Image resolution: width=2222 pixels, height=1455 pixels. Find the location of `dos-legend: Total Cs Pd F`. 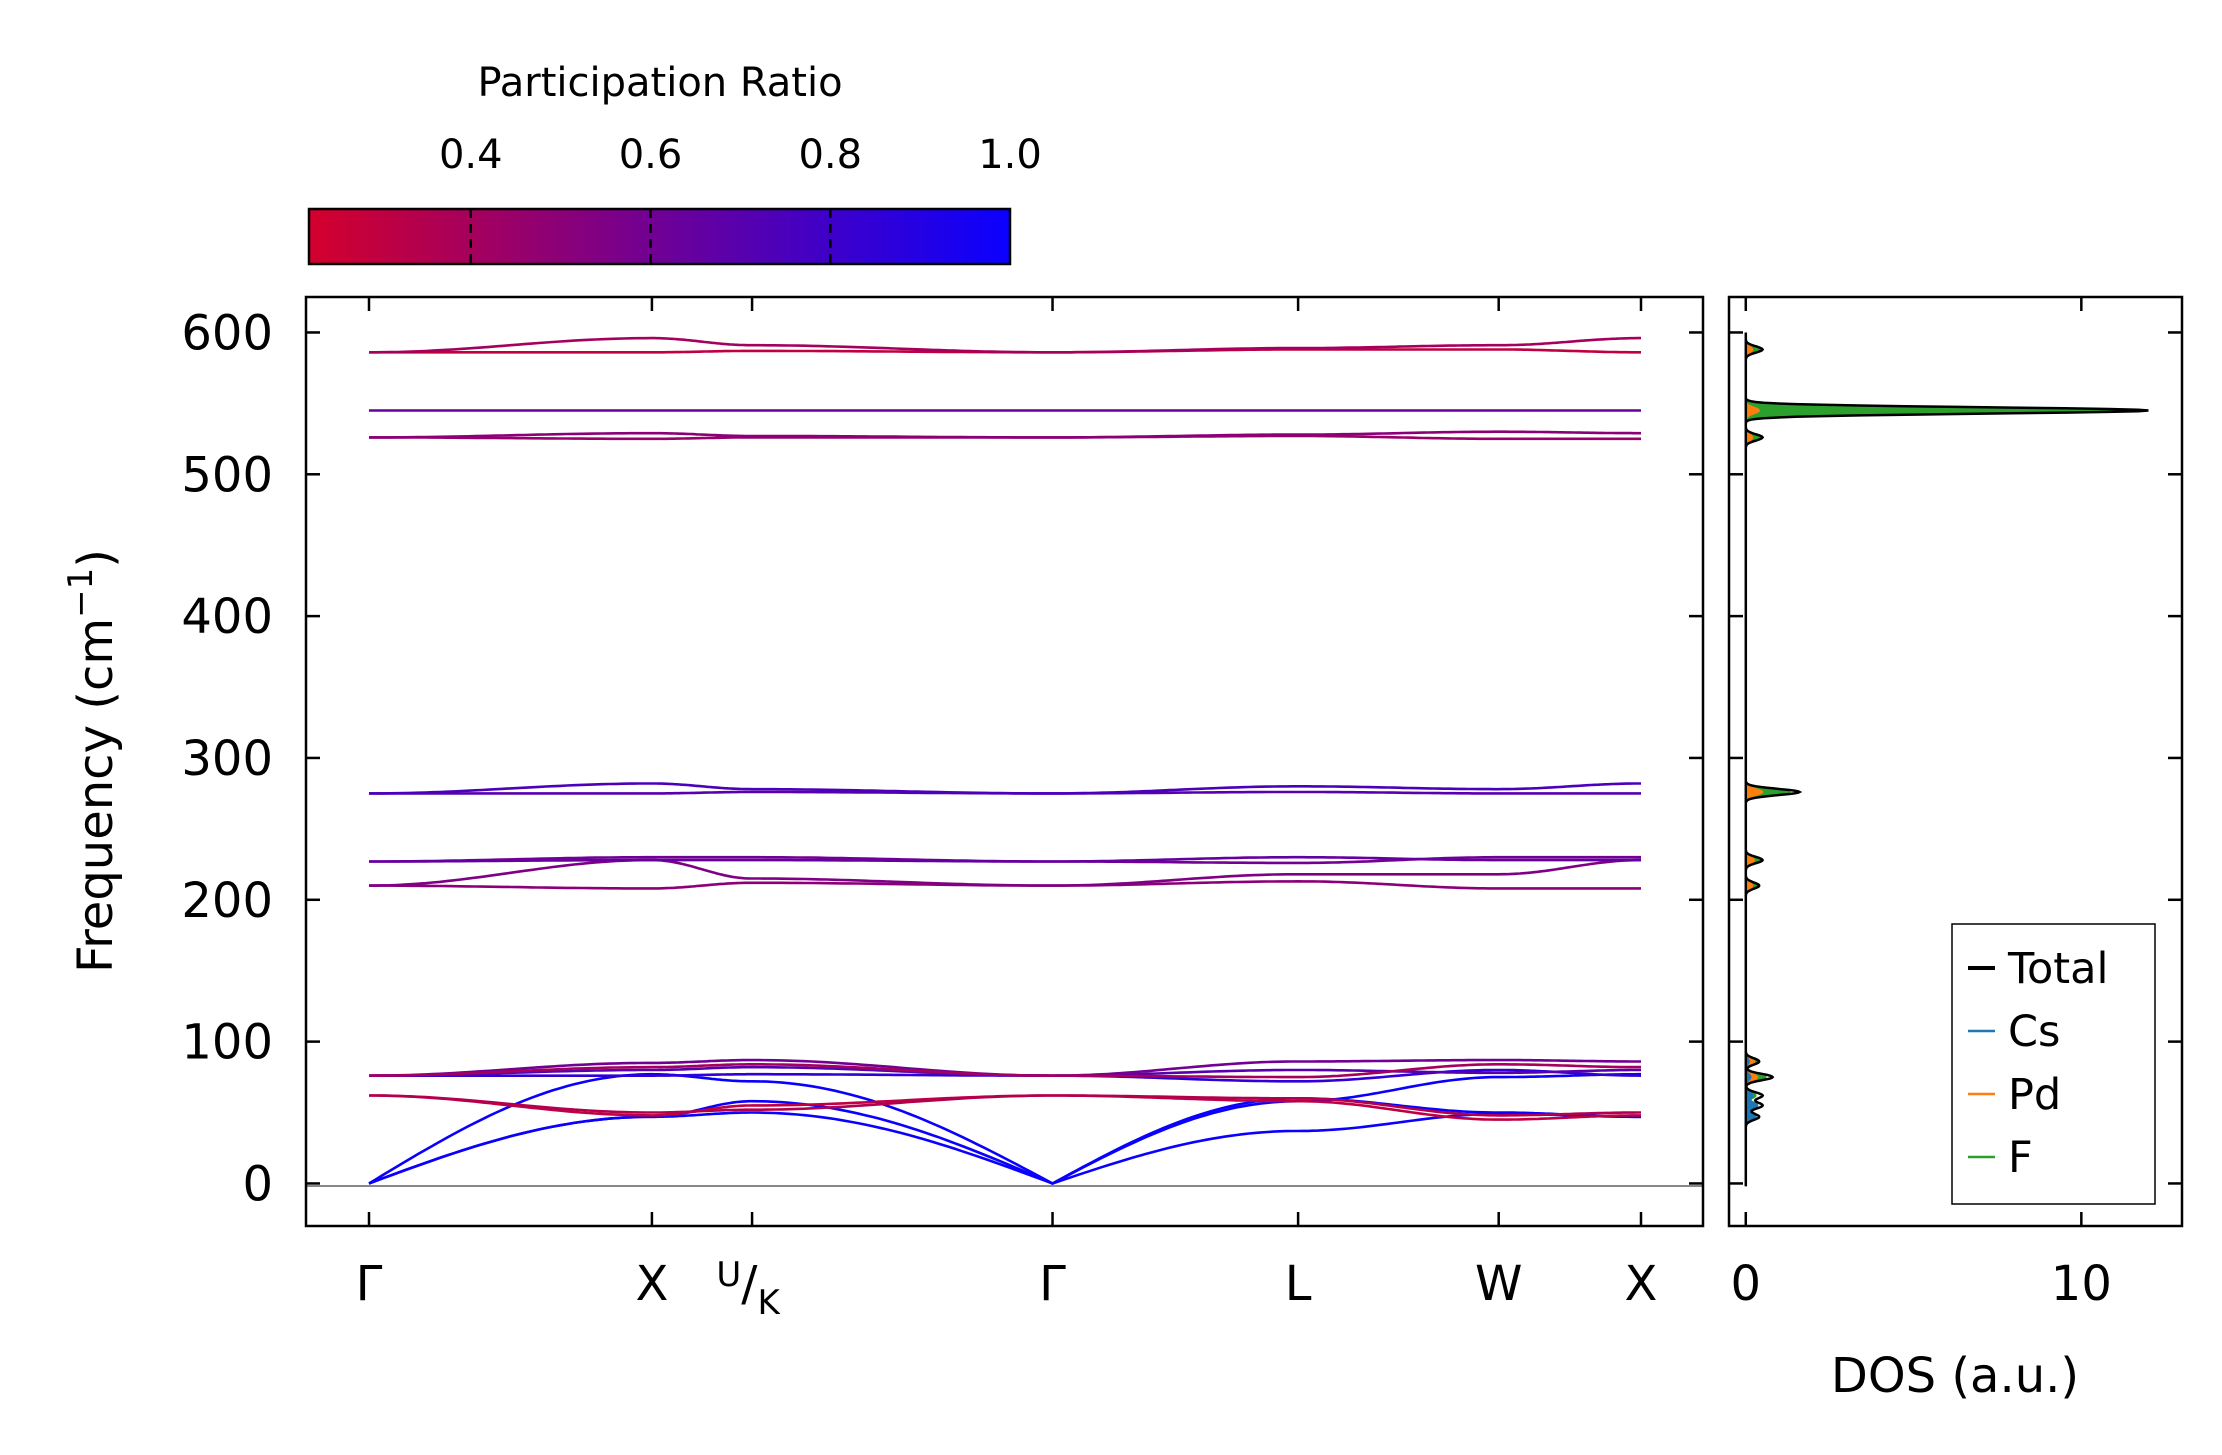

dos-legend: Total Cs Pd F is located at coordinates (2053, 1064).